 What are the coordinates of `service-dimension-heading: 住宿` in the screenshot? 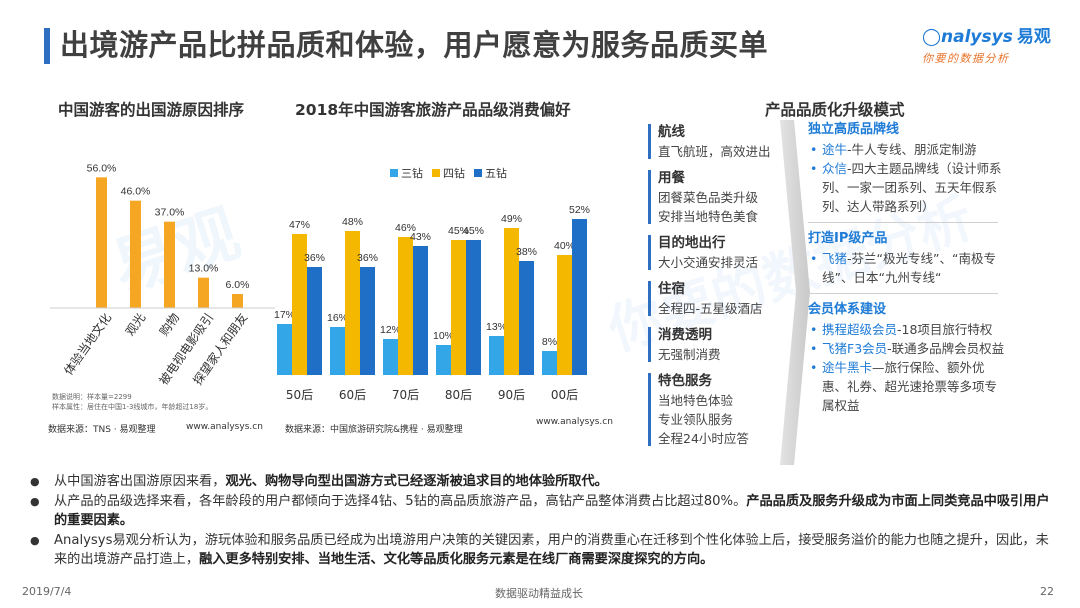 It's located at (671, 289).